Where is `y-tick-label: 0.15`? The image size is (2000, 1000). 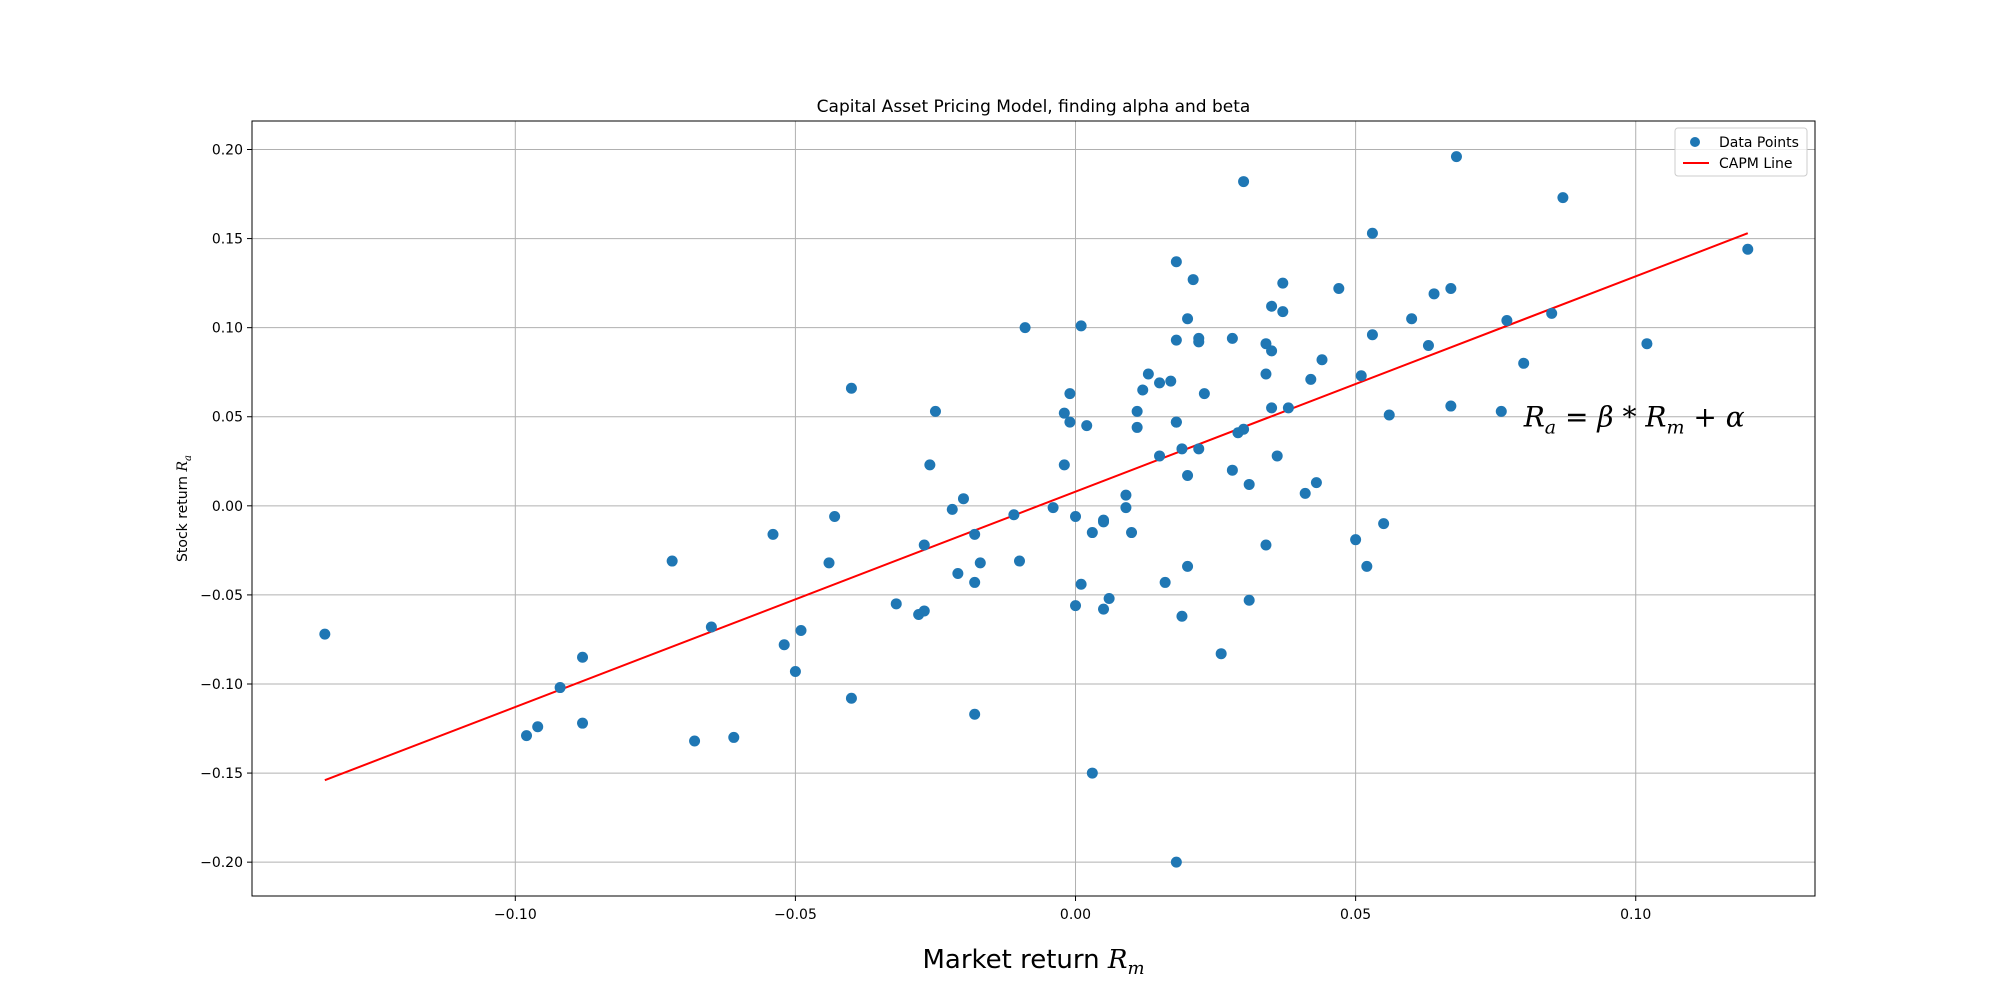 y-tick-label: 0.15 is located at coordinates (227, 240).